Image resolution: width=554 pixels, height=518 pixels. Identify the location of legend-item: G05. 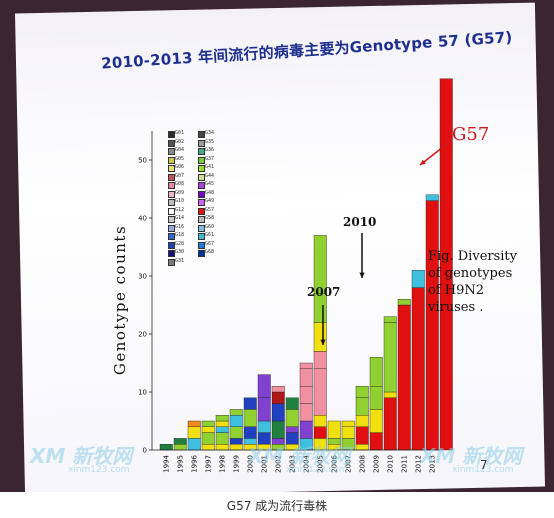
(182, 160).